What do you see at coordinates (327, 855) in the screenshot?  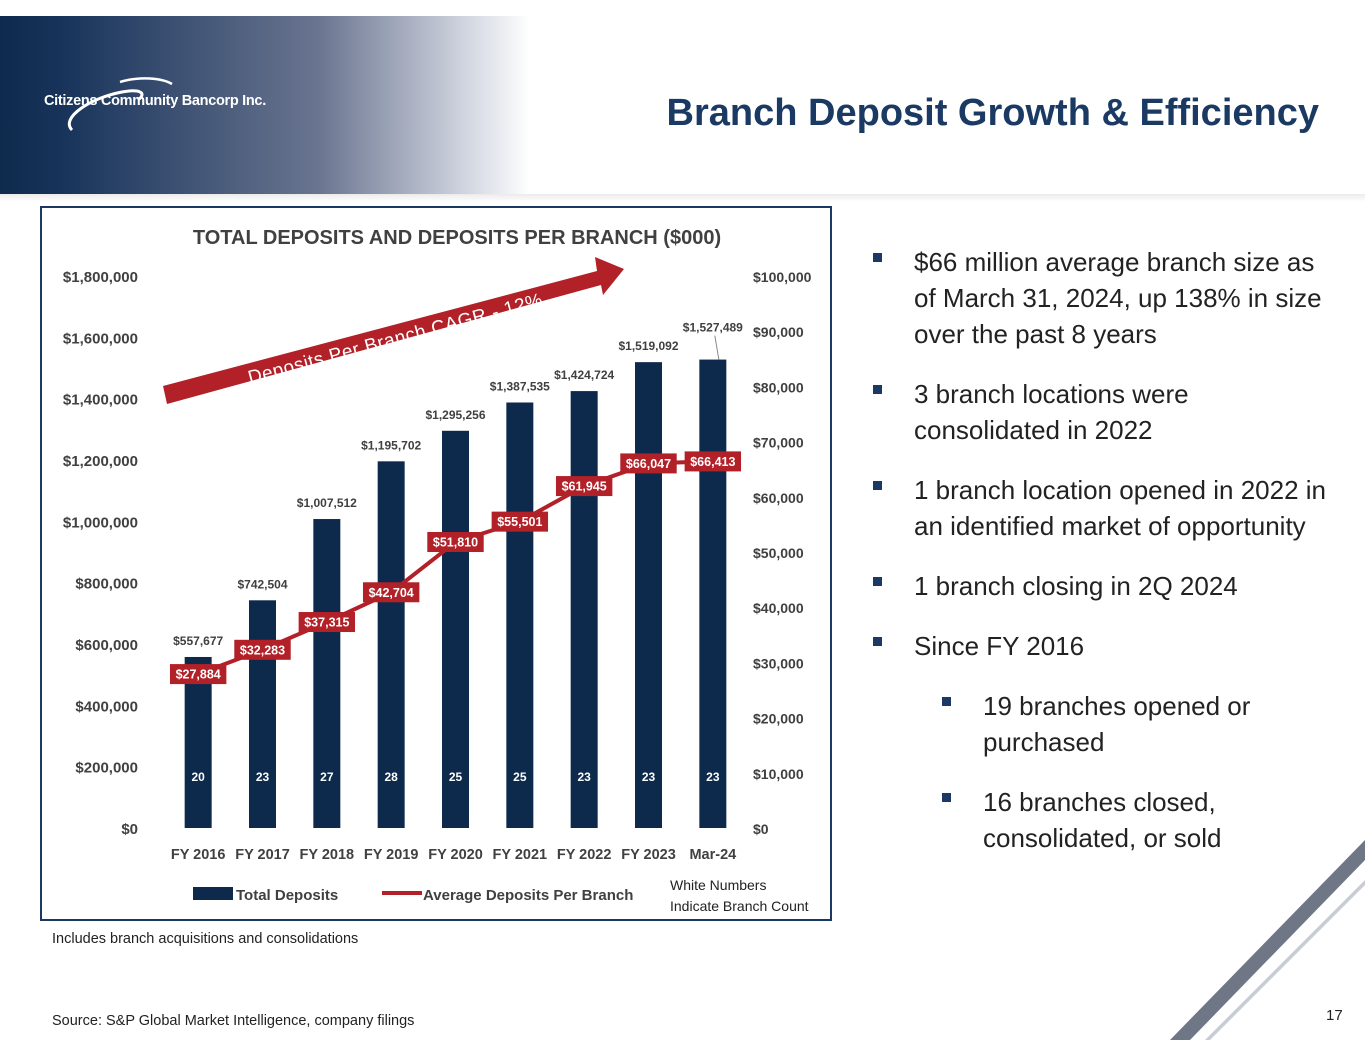 I see `x-axis-category-label: FY 2018` at bounding box center [327, 855].